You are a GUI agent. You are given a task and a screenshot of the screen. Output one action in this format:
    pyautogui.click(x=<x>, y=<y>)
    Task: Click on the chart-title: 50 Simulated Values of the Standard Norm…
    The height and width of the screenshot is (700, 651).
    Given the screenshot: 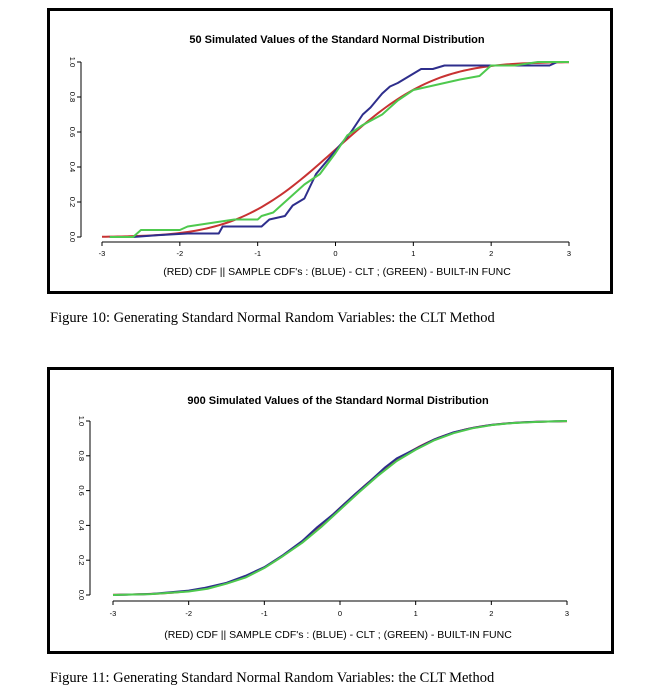 What is the action you would take?
    pyautogui.click(x=337, y=40)
    